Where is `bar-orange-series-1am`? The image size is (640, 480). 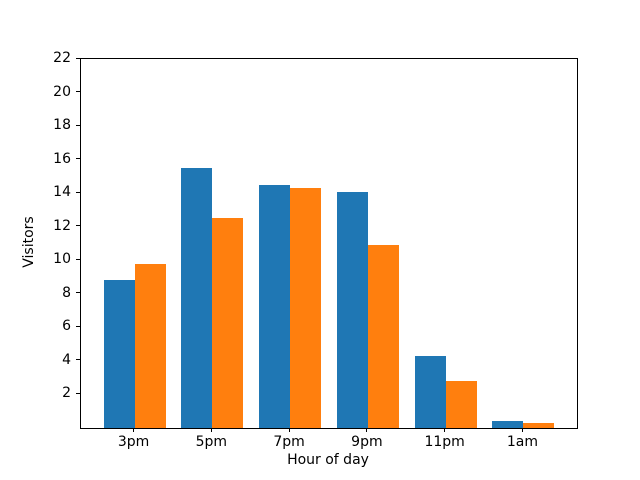
bar-orange-series-1am is located at coordinates (539, 425).